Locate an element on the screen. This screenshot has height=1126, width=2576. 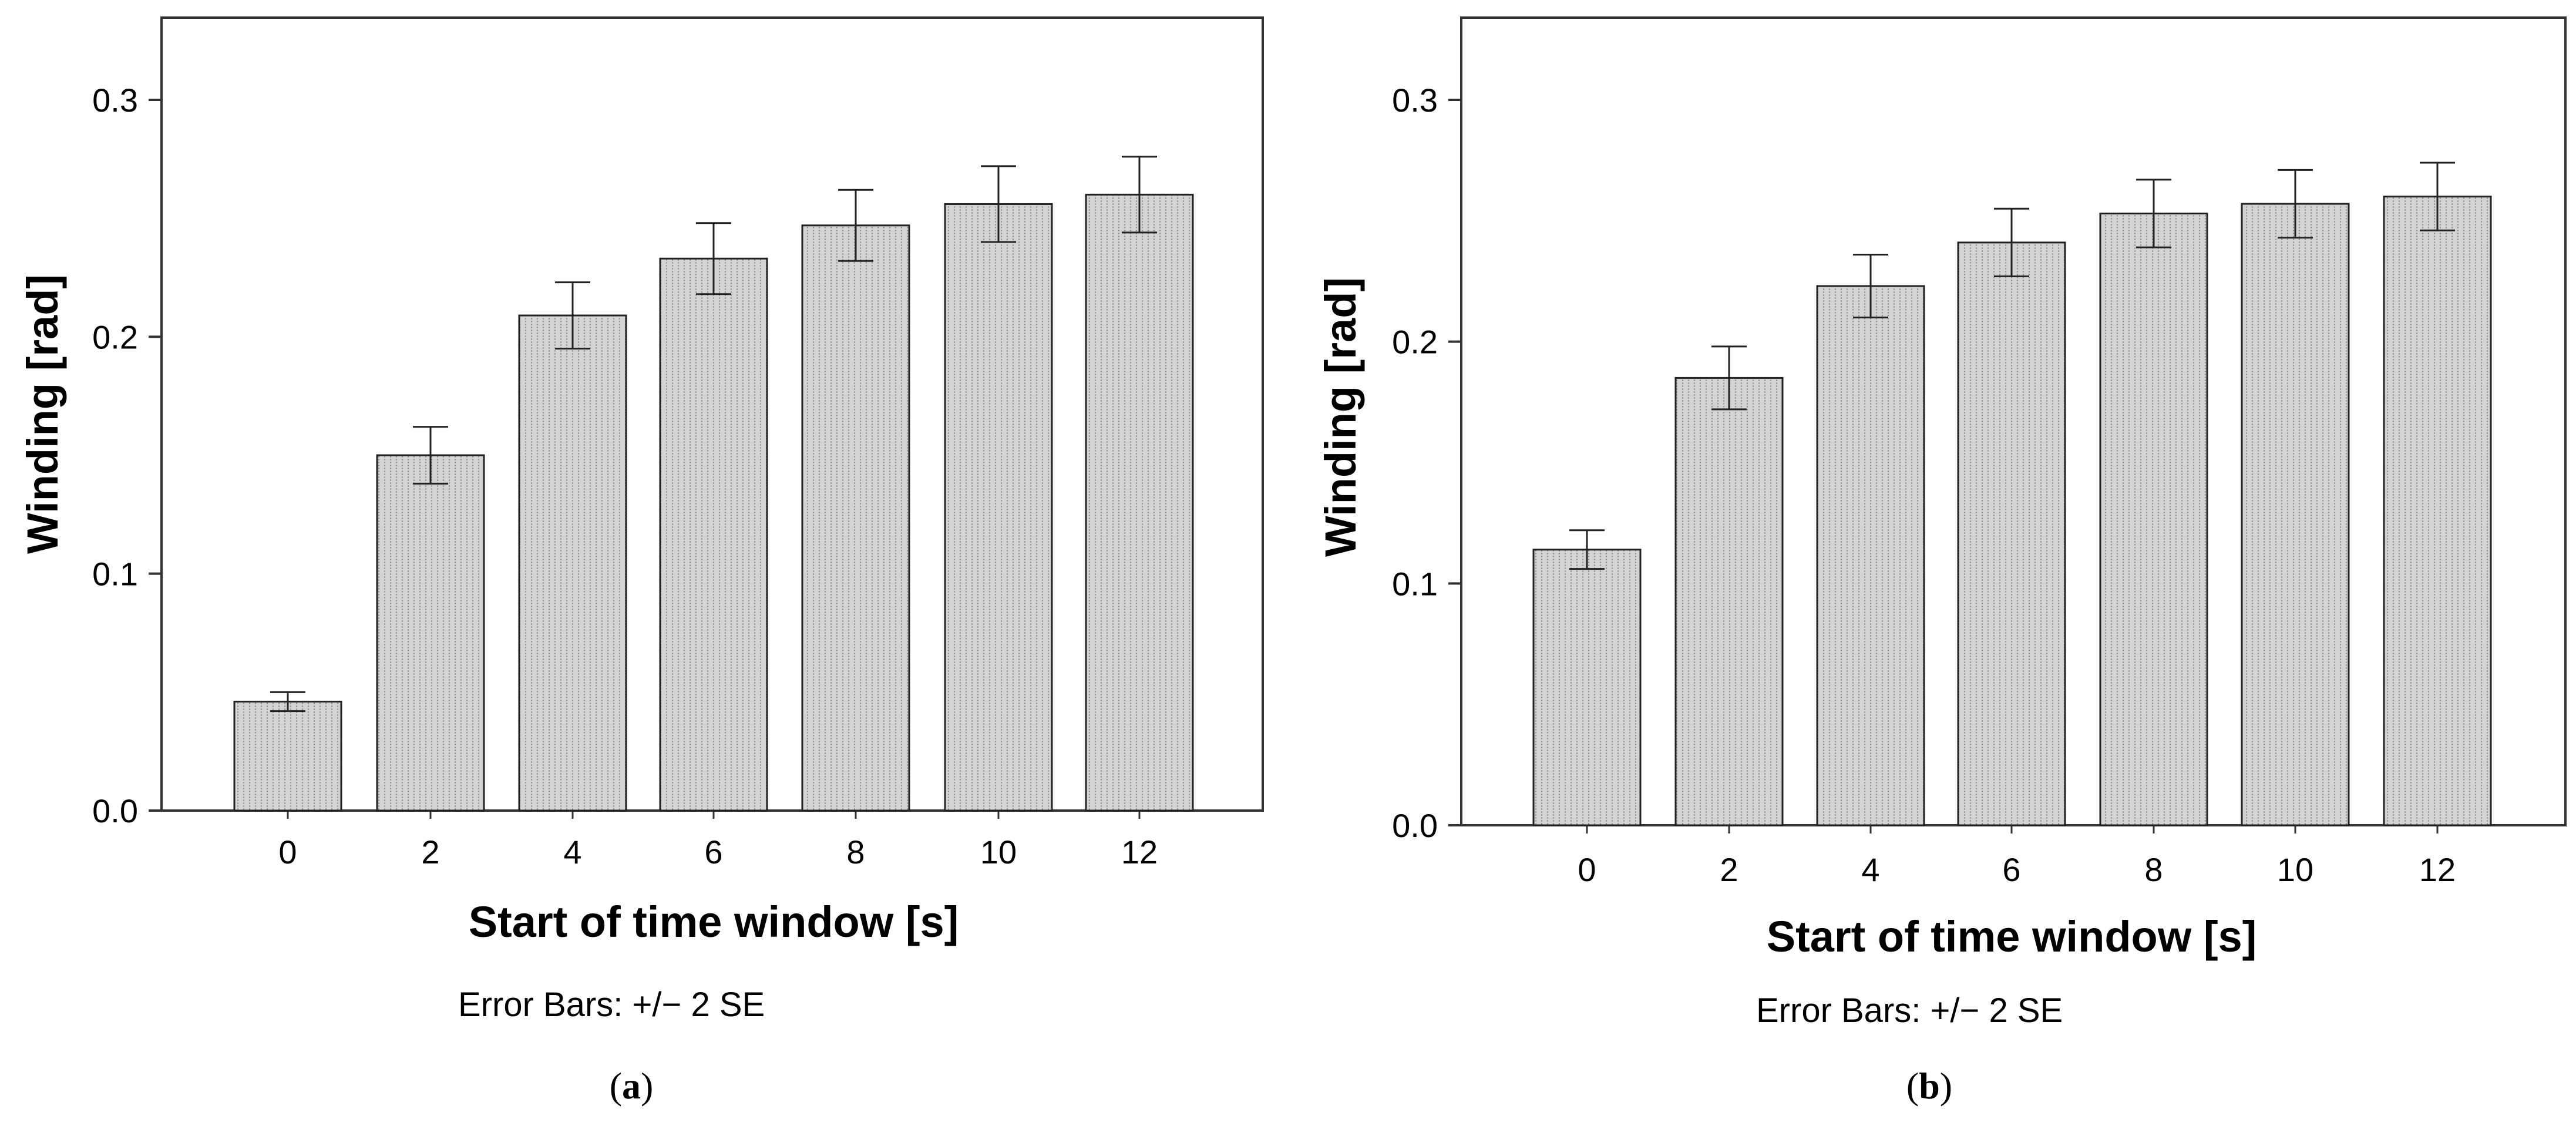
panel-label-a: (a) is located at coordinates (632, 1086).